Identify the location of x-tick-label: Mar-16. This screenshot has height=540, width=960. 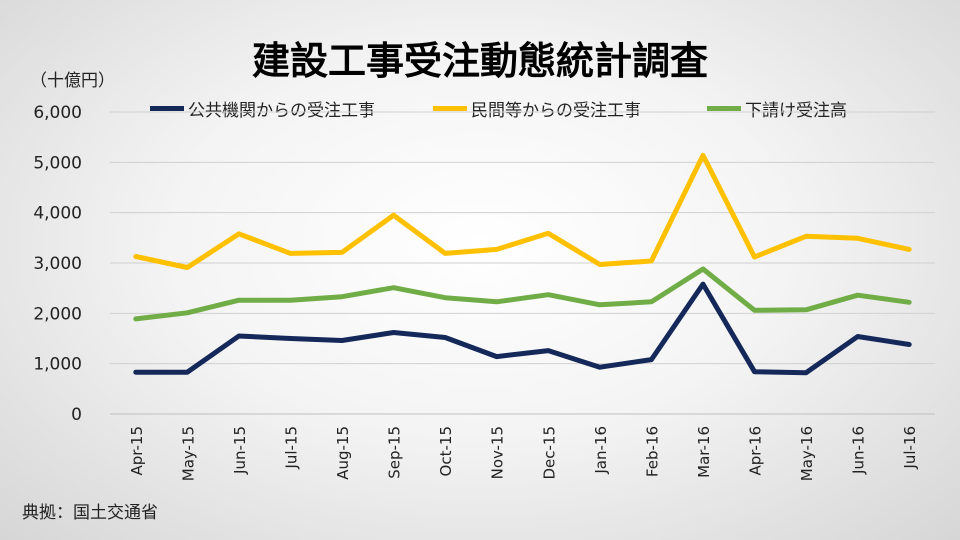
(704, 452).